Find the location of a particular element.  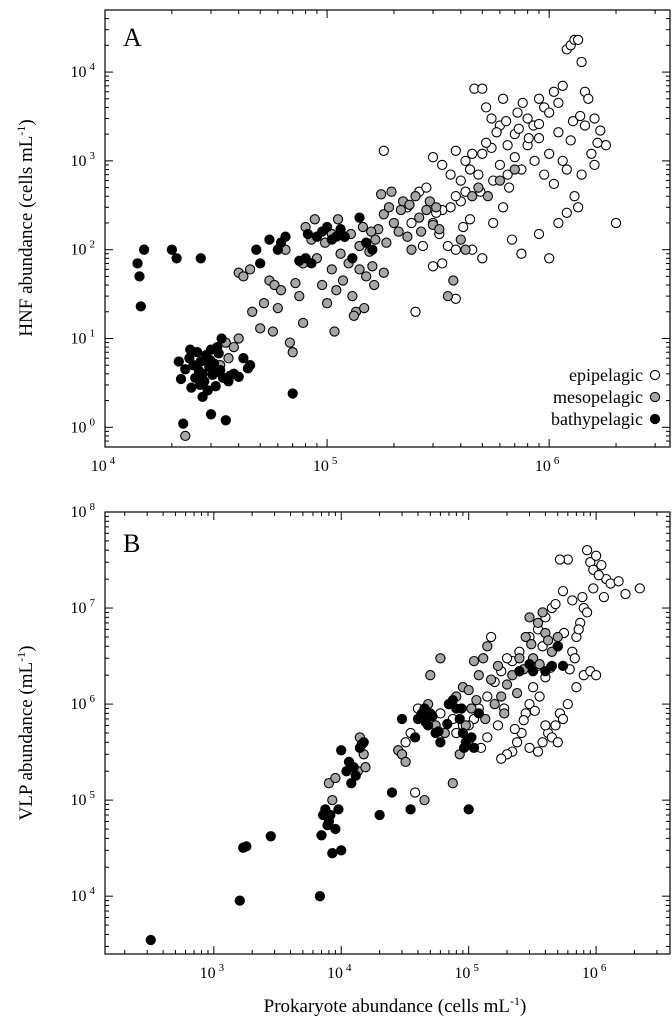

panel-a-x-tick-label: 10 5 is located at coordinates (325, 465).